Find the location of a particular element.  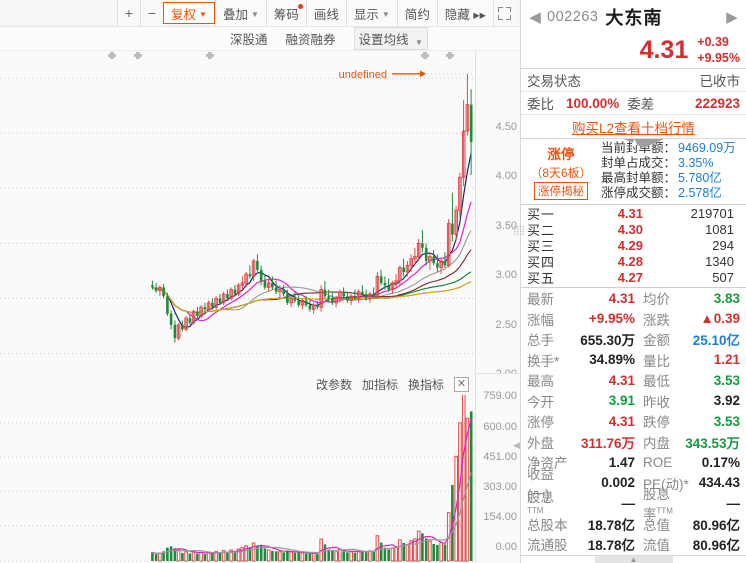

next-stock-icon: ▶ is located at coordinates (732, 17).